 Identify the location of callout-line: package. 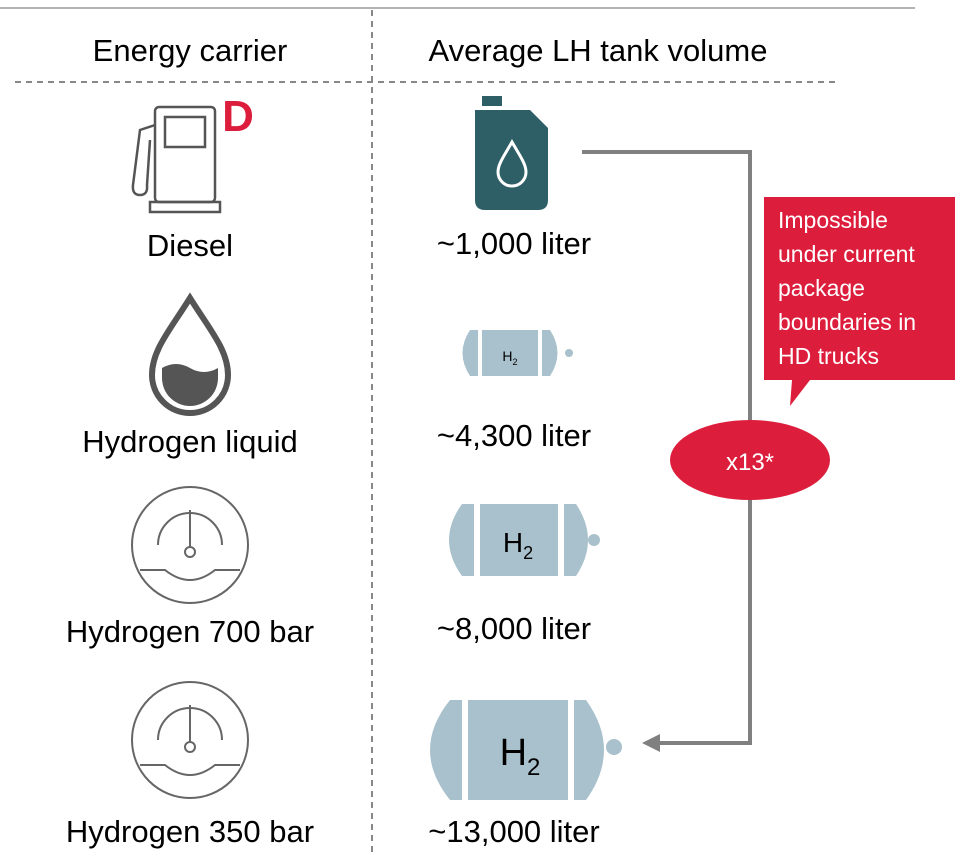
(821, 288).